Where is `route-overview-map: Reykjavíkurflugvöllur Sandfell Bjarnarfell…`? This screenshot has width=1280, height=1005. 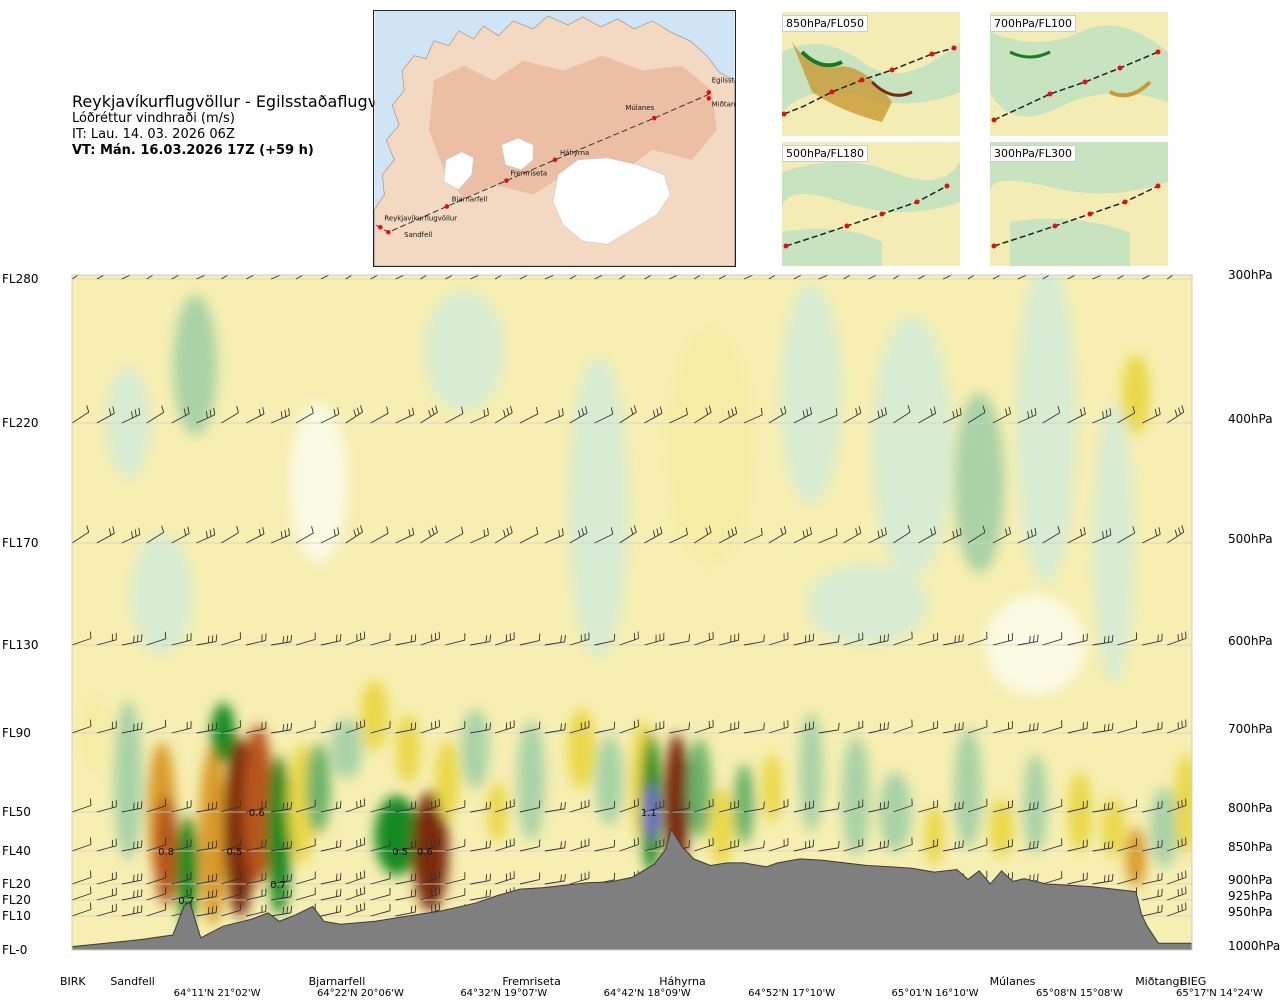
route-overview-map: Reykjavíkurflugvöllur Sandfell Bjarnarfell… is located at coordinates (554, 138).